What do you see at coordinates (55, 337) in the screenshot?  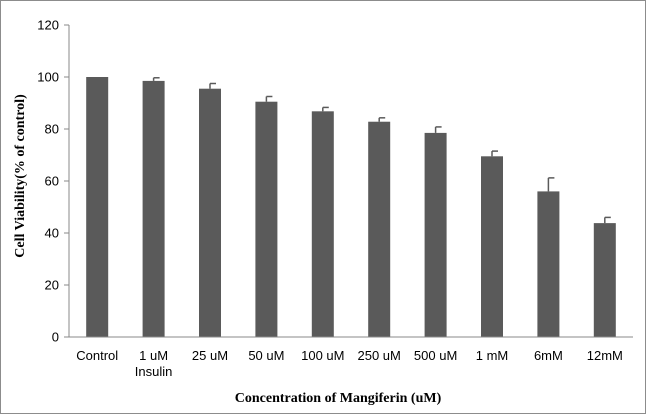 I see `y-tick-label: 0` at bounding box center [55, 337].